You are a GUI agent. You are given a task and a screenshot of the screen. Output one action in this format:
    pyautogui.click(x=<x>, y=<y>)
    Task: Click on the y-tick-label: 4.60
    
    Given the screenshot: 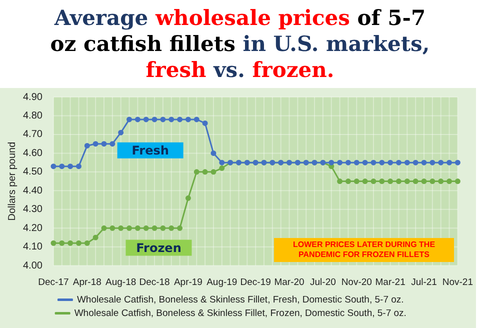 What is the action you would take?
    pyautogui.click(x=32, y=153)
    